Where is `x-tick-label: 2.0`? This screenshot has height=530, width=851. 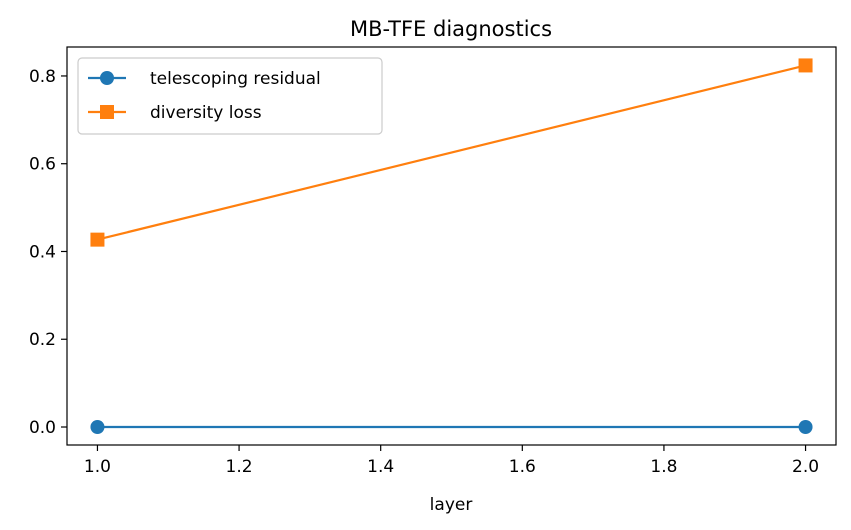
x-tick-label: 2.0 is located at coordinates (805, 467).